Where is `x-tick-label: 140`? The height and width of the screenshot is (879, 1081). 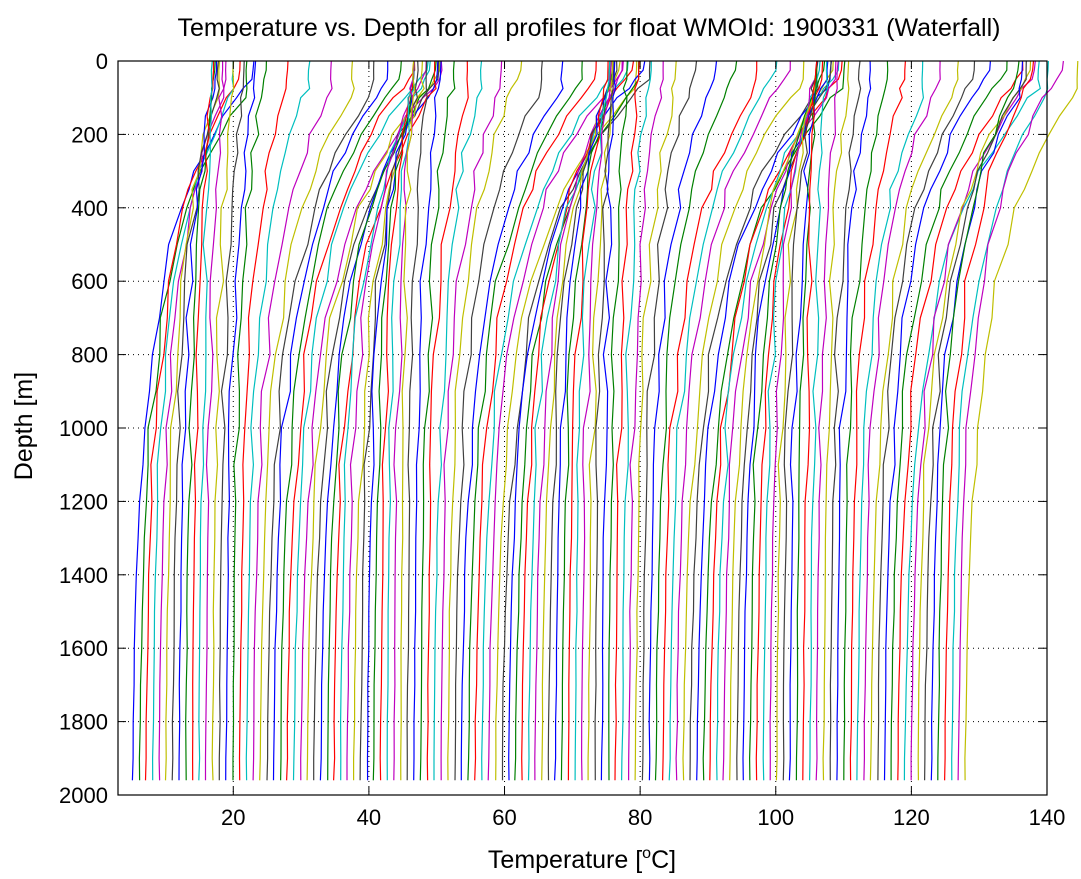 x-tick-label: 140 is located at coordinates (1047, 817).